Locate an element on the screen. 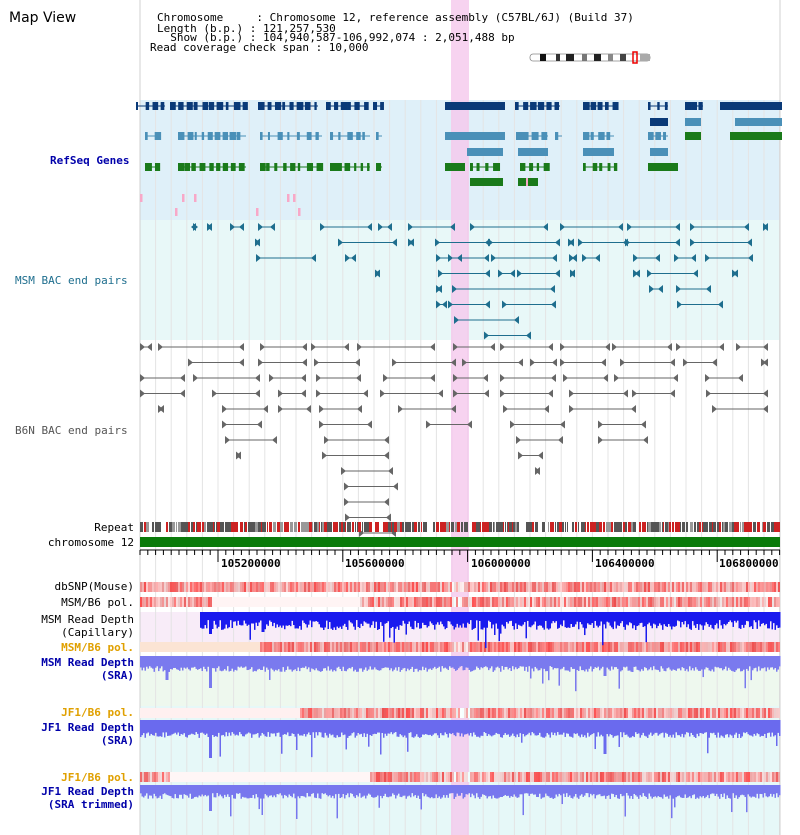 The height and width of the screenshot is (835, 800). msm-depth-capillary-label-1: MSM Read Depth is located at coordinates (87, 619).